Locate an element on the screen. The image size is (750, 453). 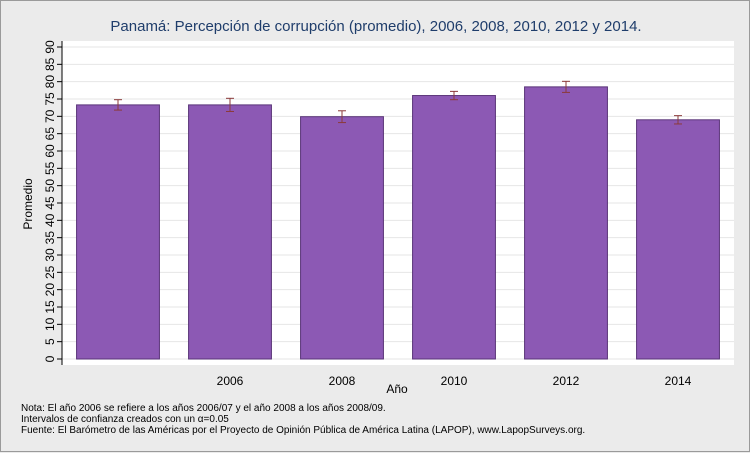
y-tick-label: 10 is located at coordinates (50, 324).